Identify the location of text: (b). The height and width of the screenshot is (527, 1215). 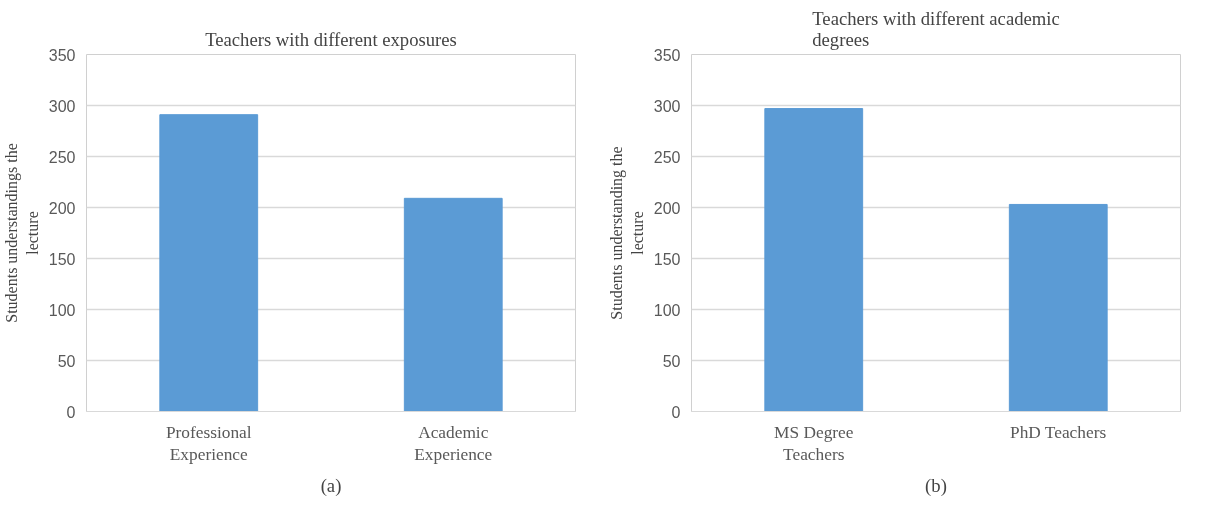
(936, 485).